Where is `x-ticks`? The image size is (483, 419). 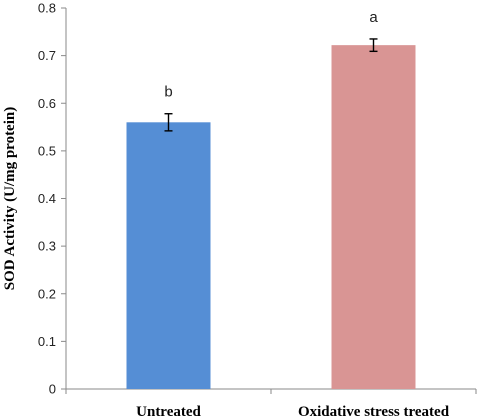
x-ticks is located at coordinates (271, 391).